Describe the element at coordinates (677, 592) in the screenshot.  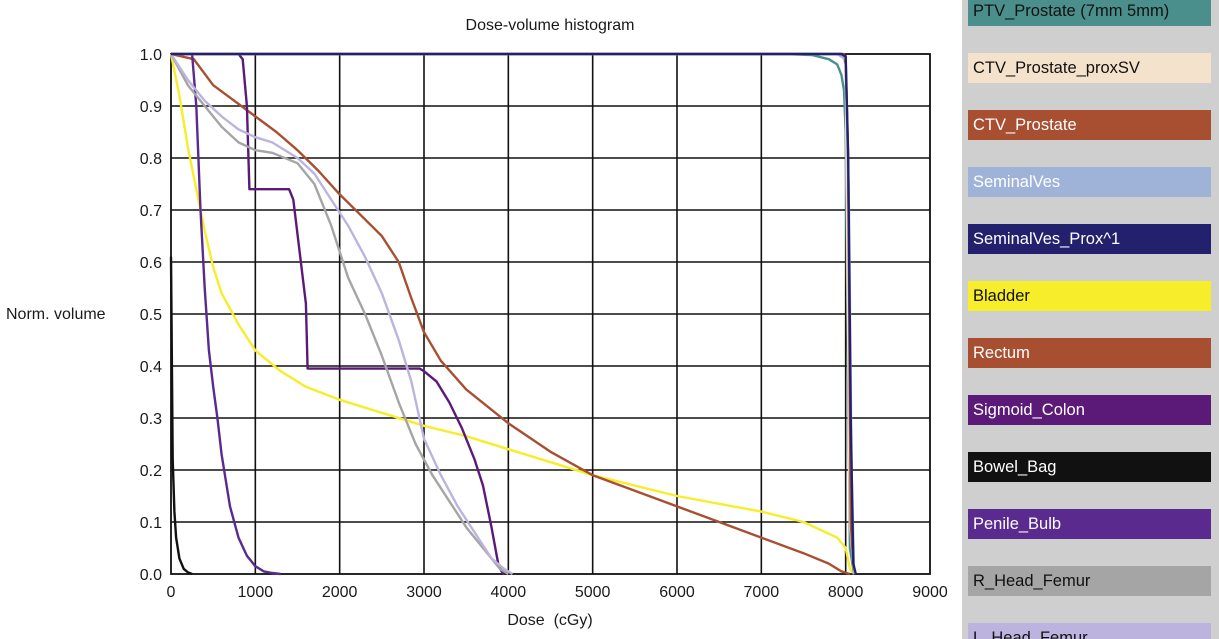
I see `x-tick-label: 6000` at that location.